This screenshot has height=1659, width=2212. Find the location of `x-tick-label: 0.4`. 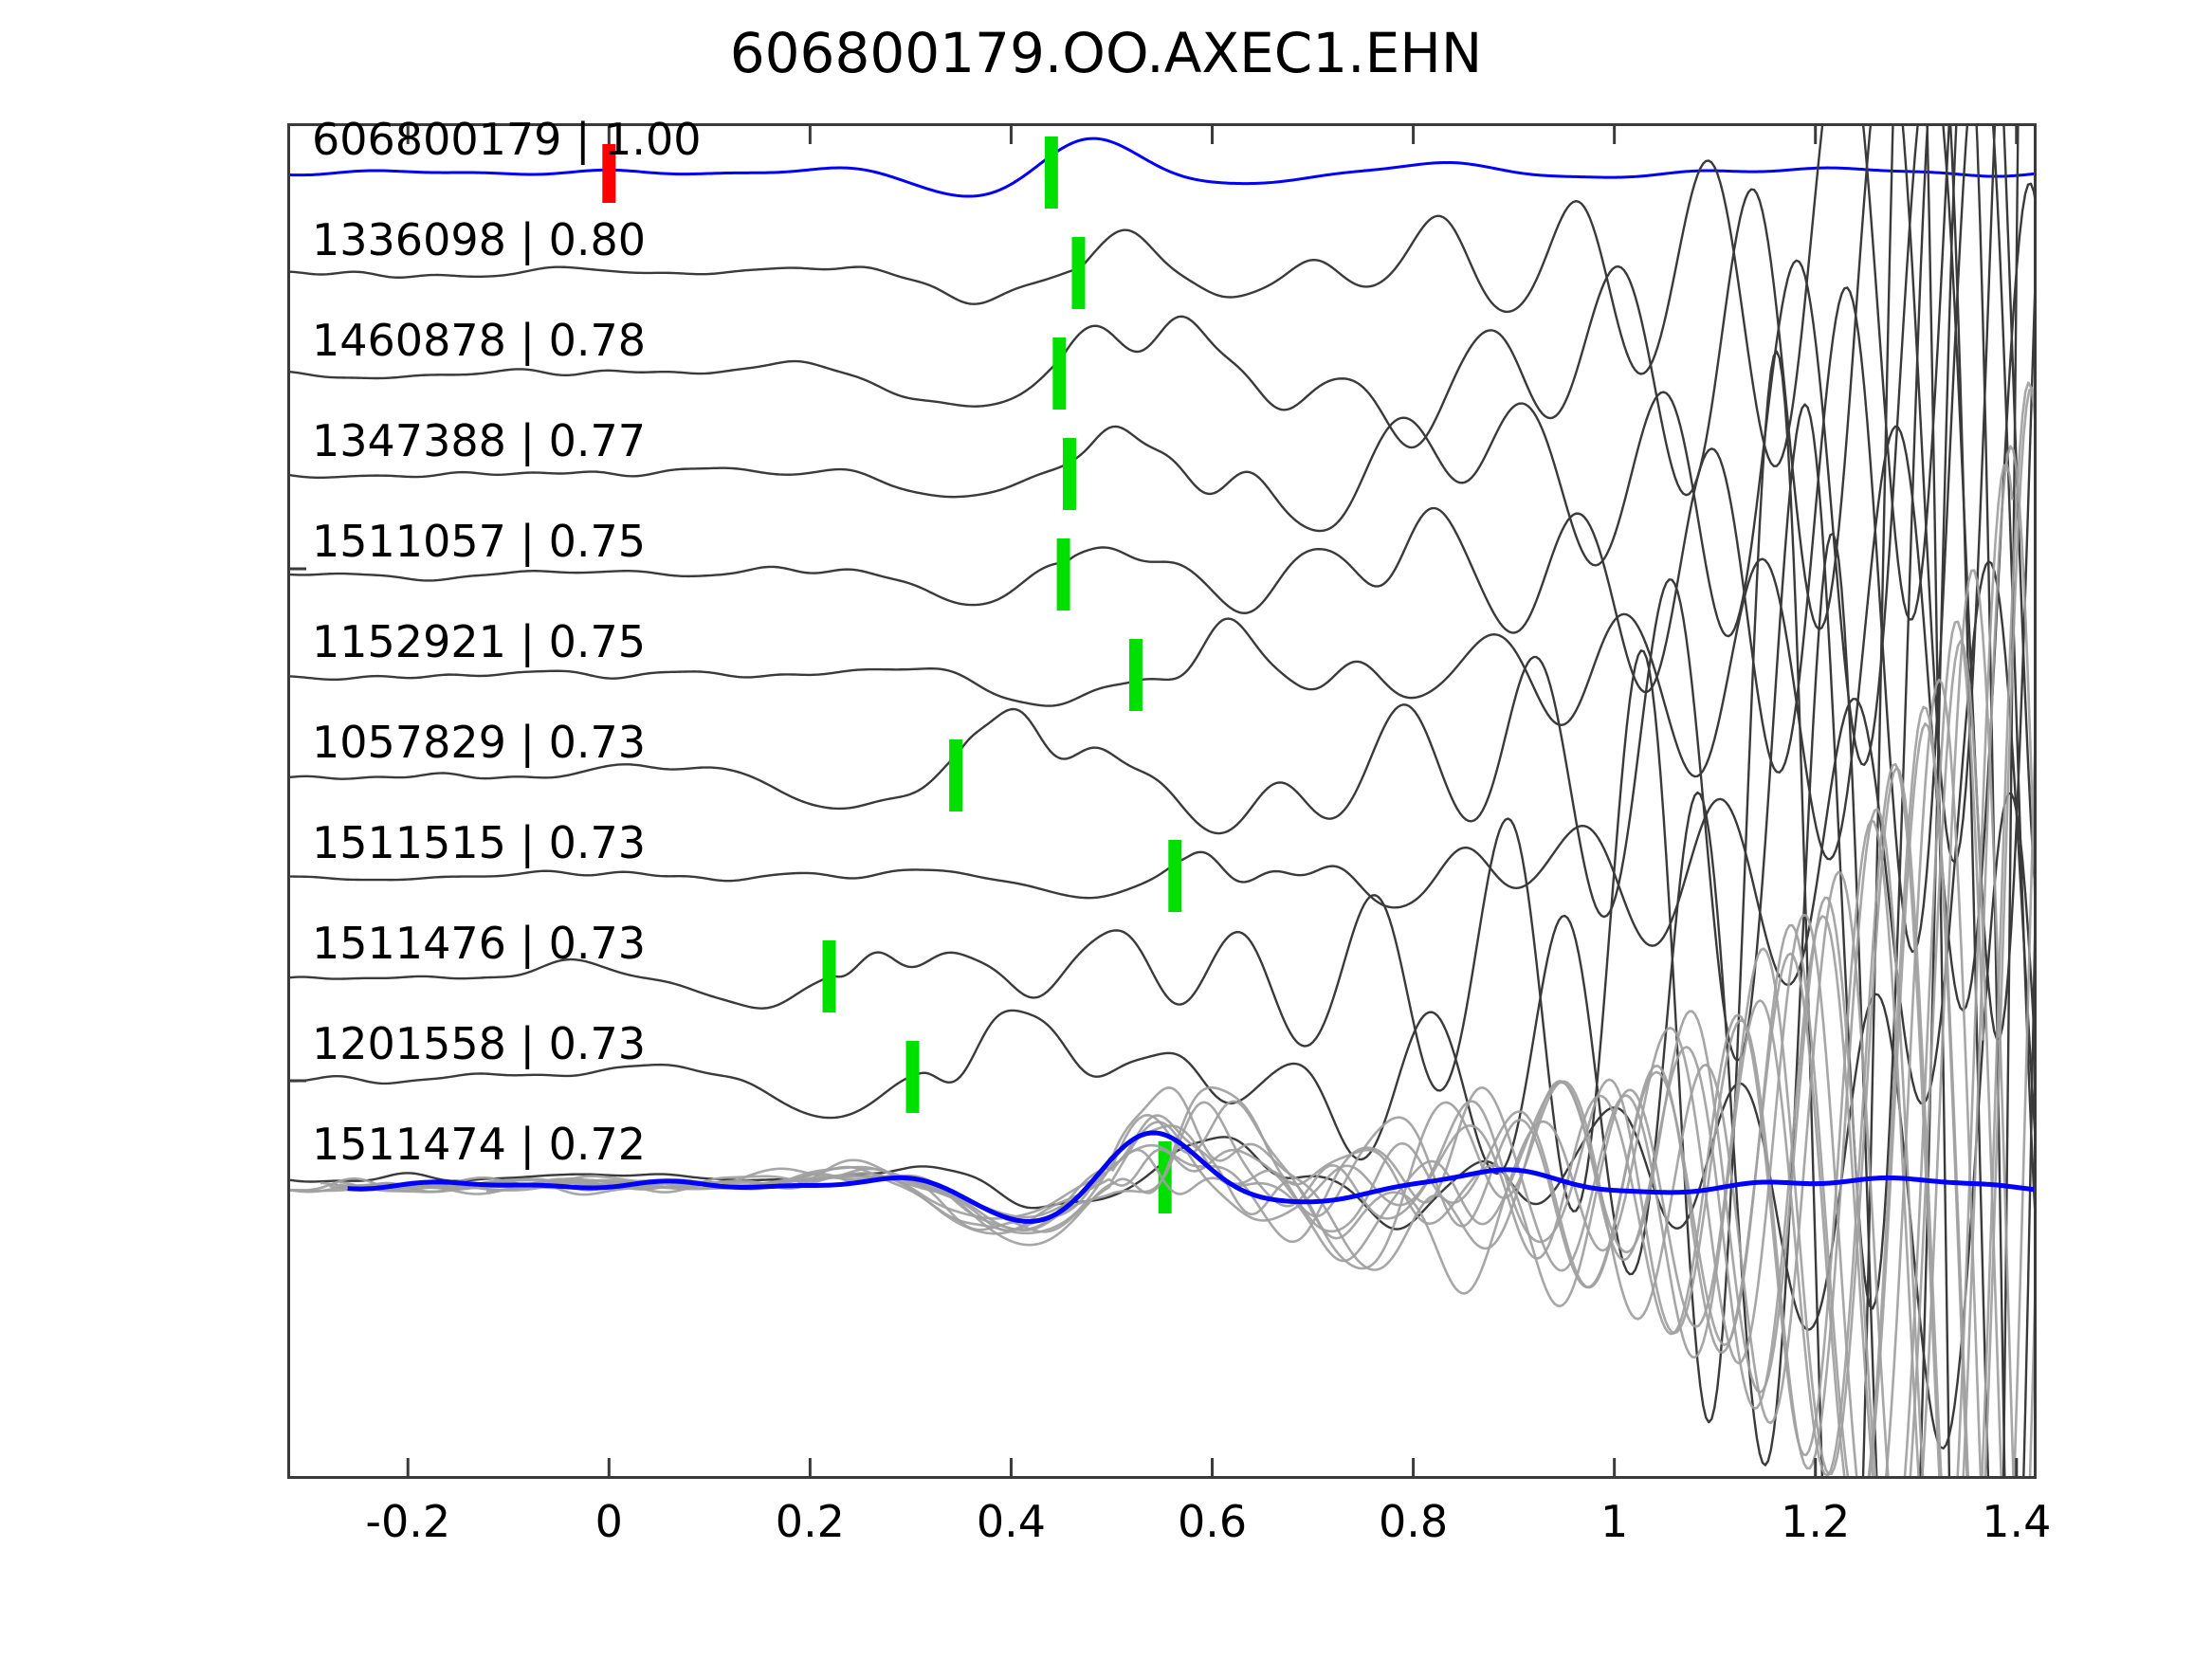

x-tick-label: 0.4 is located at coordinates (1012, 1521).